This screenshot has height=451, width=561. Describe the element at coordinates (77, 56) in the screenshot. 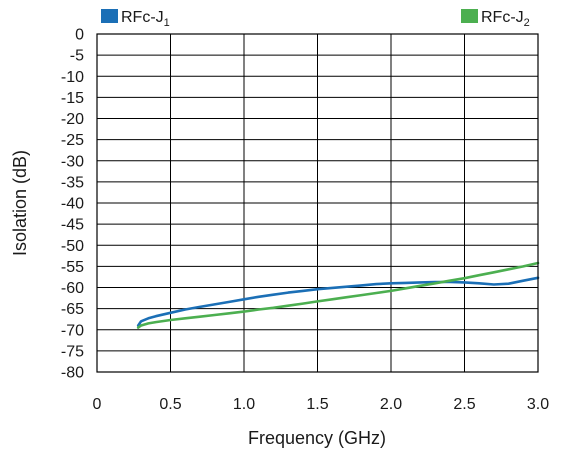

I see `y-tick-label: -5` at that location.